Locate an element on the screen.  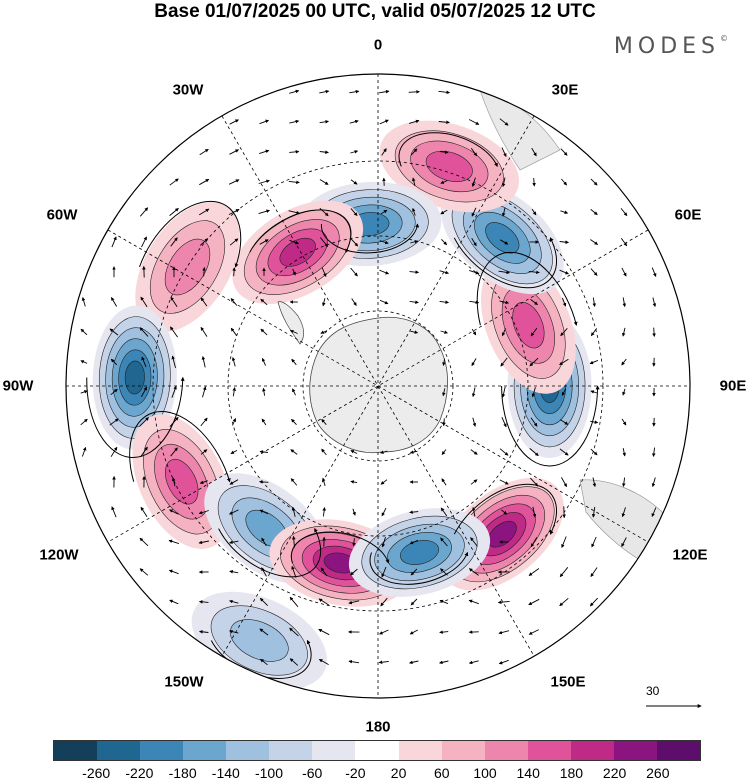
lon-label-180: 180 is located at coordinates (378, 727).